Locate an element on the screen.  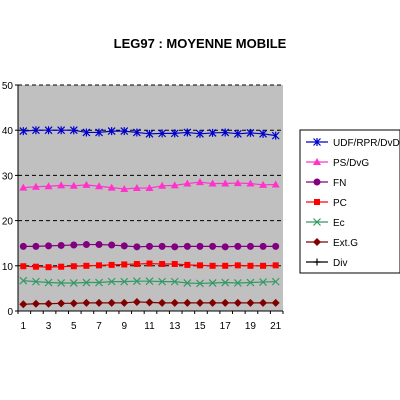
x-tick-label: 11 is located at coordinates (149, 326).